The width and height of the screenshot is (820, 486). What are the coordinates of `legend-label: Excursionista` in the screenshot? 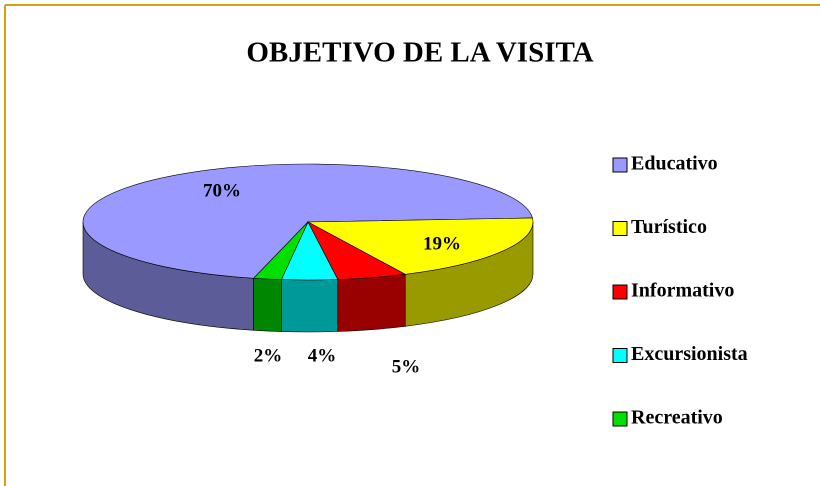 It's located at (689, 354).